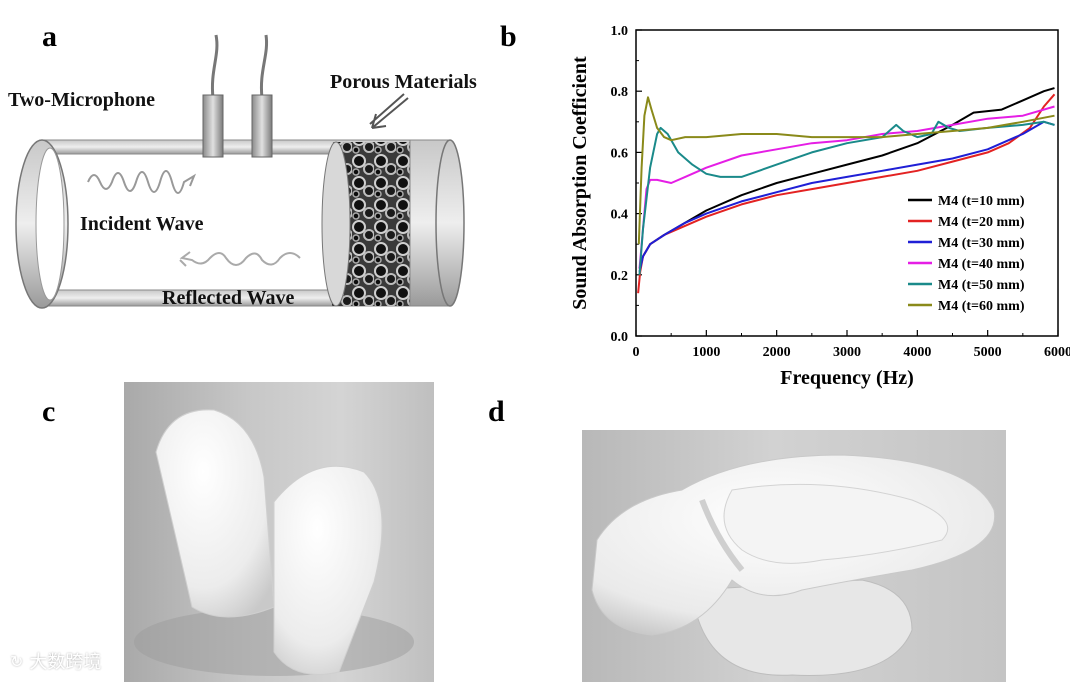  What do you see at coordinates (777, 352) in the screenshot?
I see `x-tick-label: 2000` at bounding box center [777, 352].